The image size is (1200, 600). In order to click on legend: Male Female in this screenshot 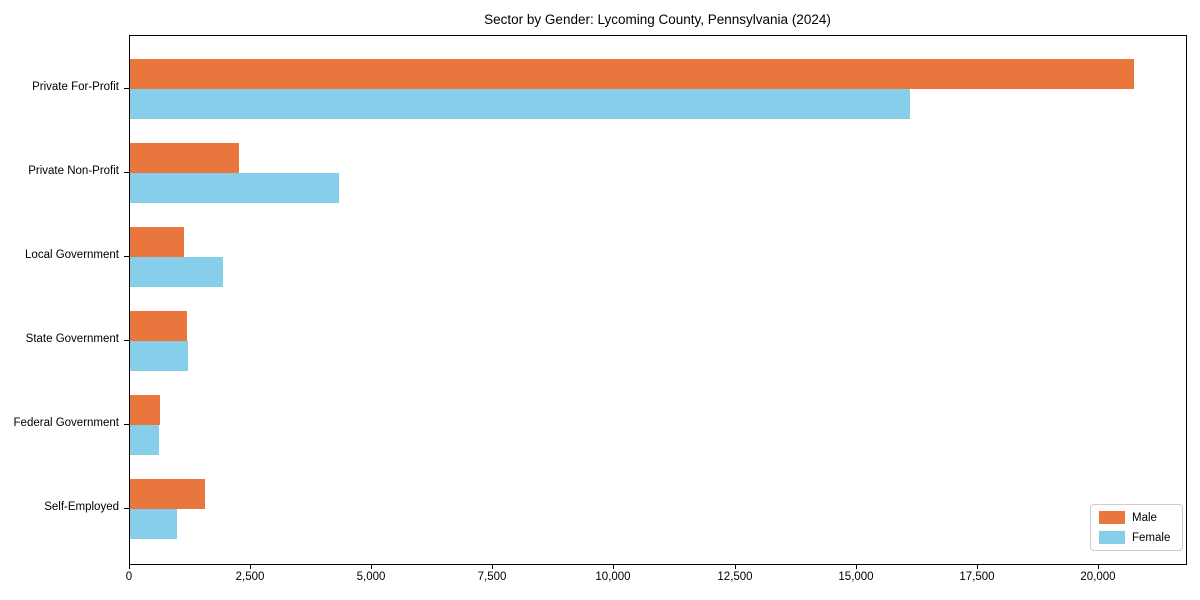, I will do `click(1136, 527)`.